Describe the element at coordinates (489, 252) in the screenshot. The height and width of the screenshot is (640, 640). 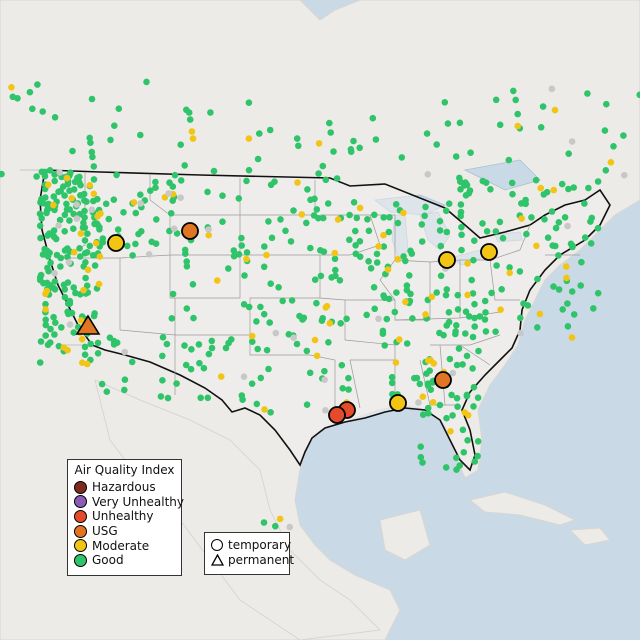
I see `monitor-detroit` at that location.